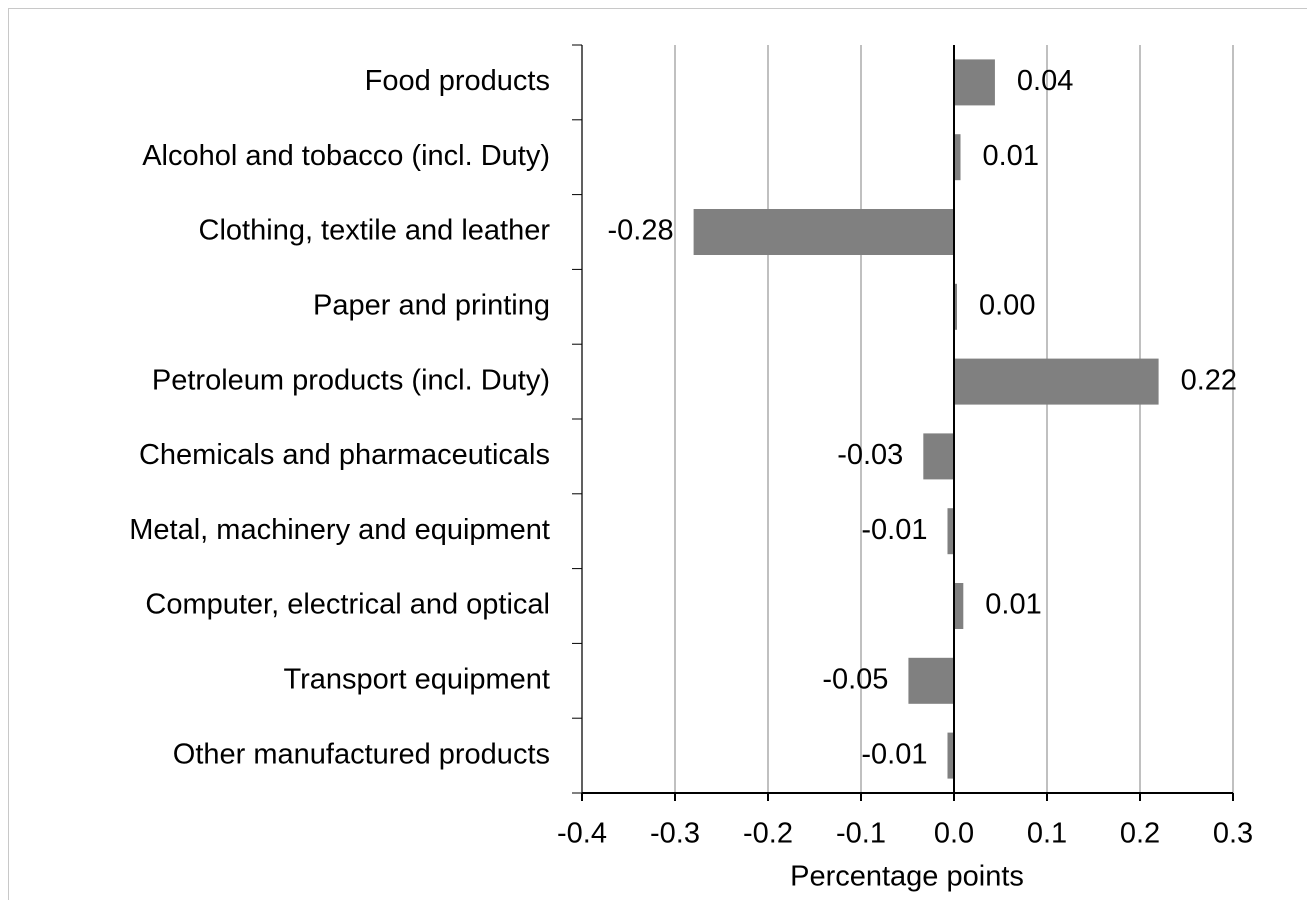 The image size is (1307, 900). Describe the element at coordinates (1045, 81) in the screenshot. I see `data-label: 0.04` at that location.